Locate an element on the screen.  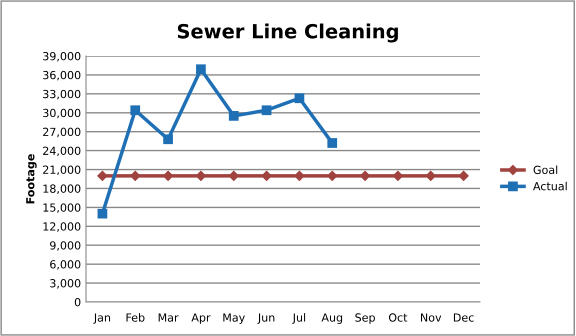
x-tick-label: Sep is located at coordinates (365, 318).